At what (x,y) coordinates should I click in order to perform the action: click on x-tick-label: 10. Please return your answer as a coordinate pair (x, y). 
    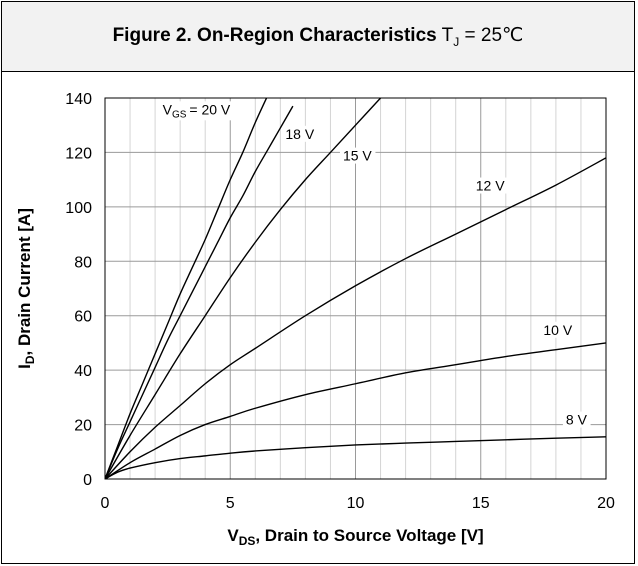
    Looking at the image, I should click on (356, 503).